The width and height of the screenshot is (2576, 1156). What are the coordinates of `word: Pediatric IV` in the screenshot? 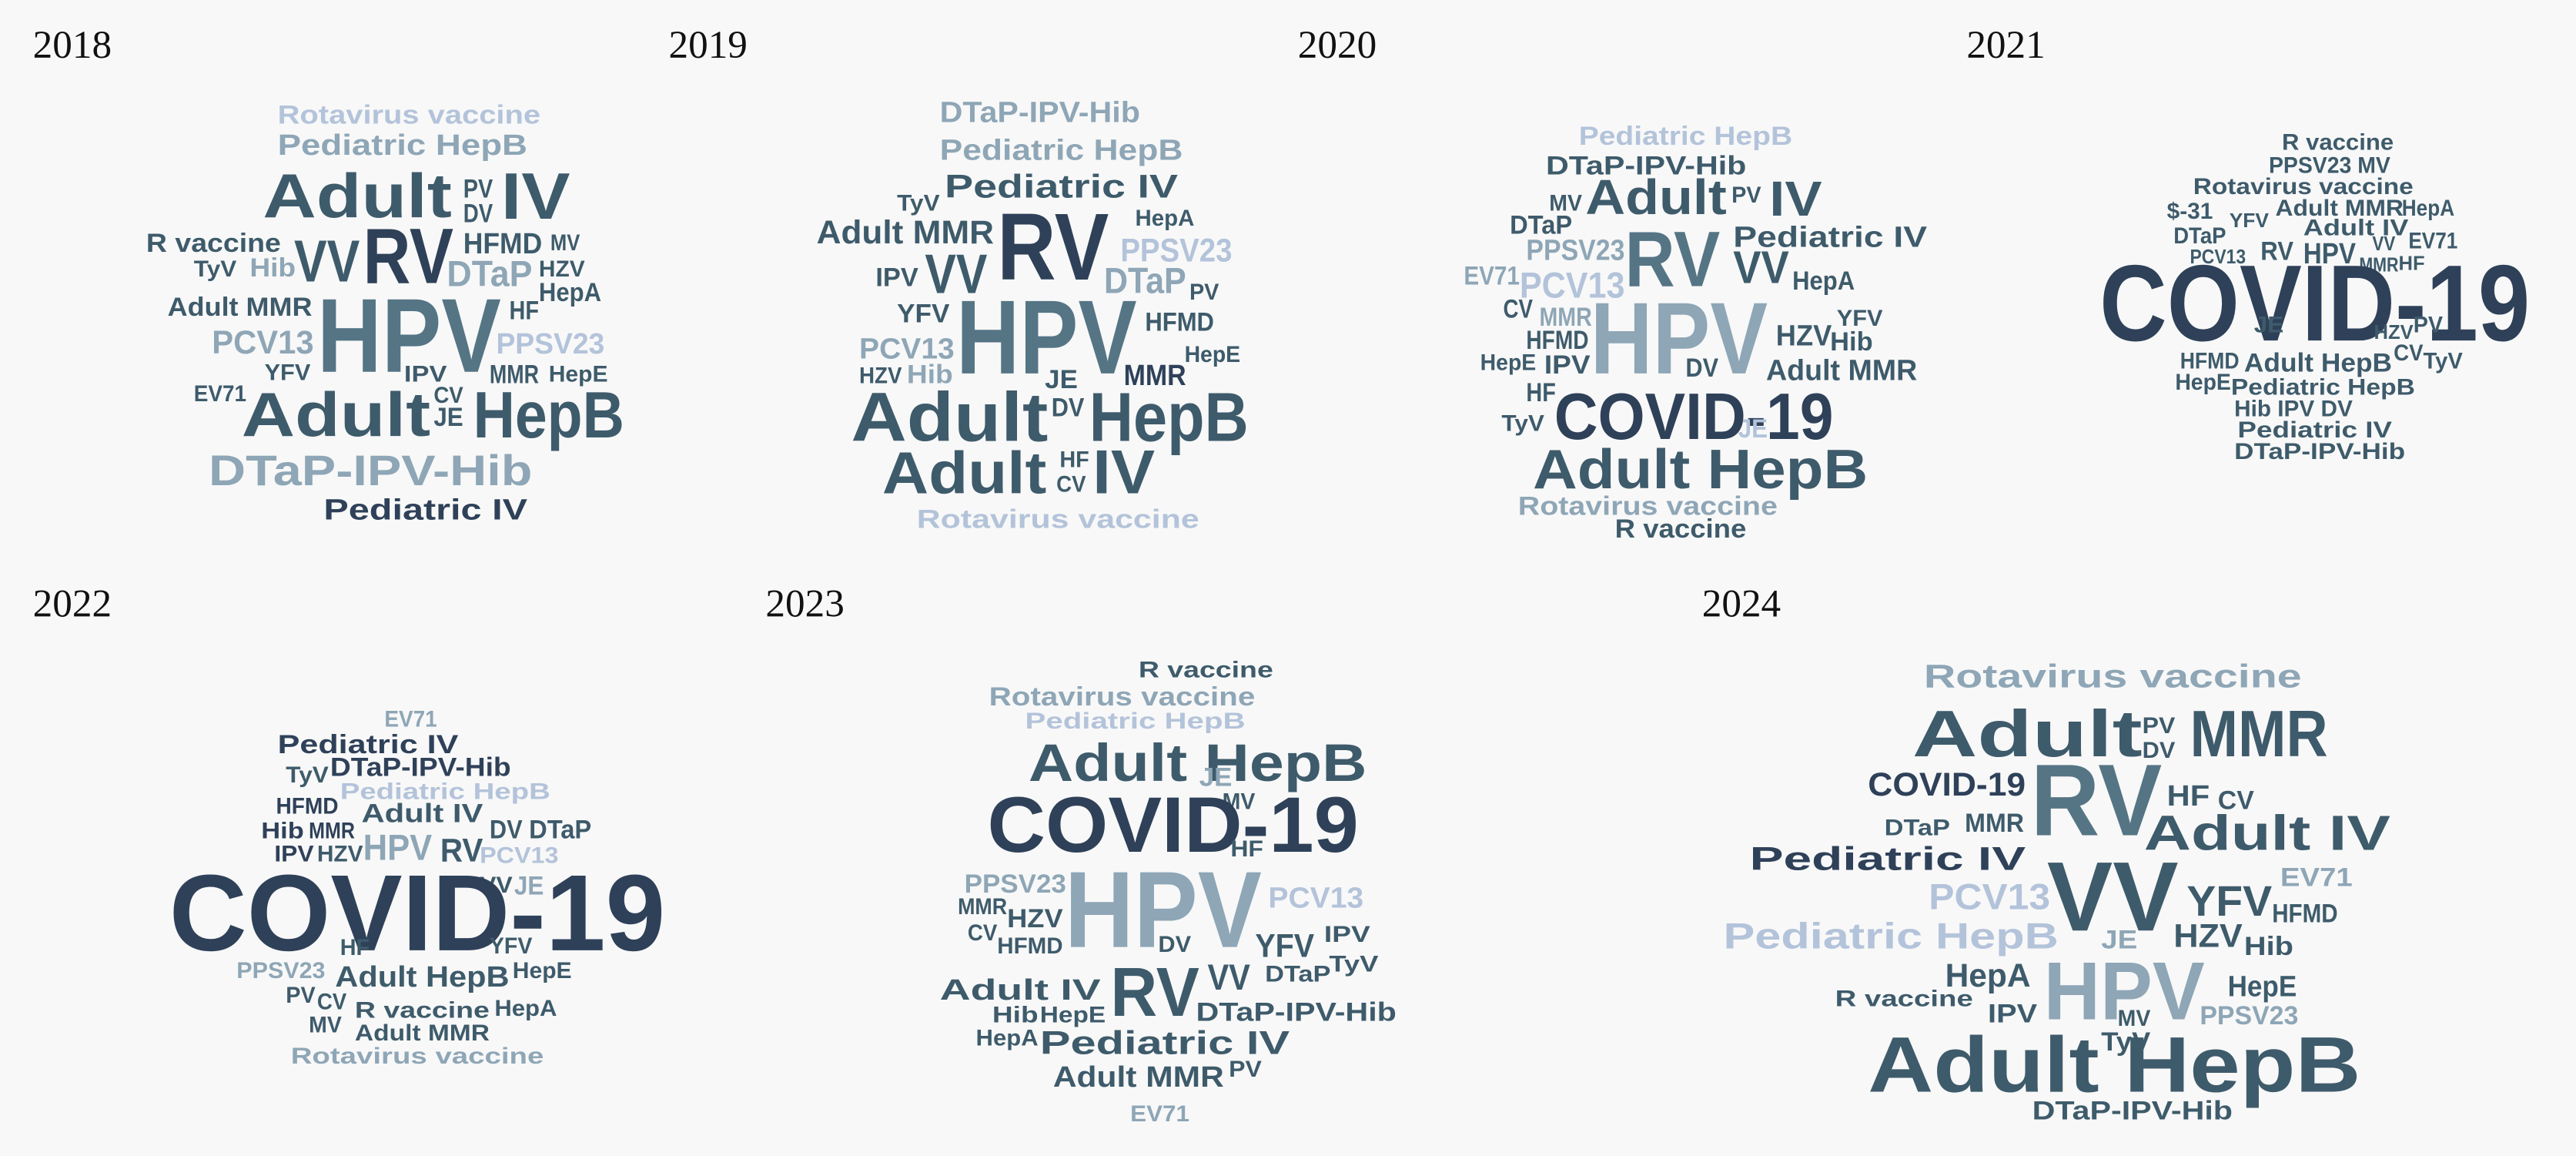 It's located at (1888, 859).